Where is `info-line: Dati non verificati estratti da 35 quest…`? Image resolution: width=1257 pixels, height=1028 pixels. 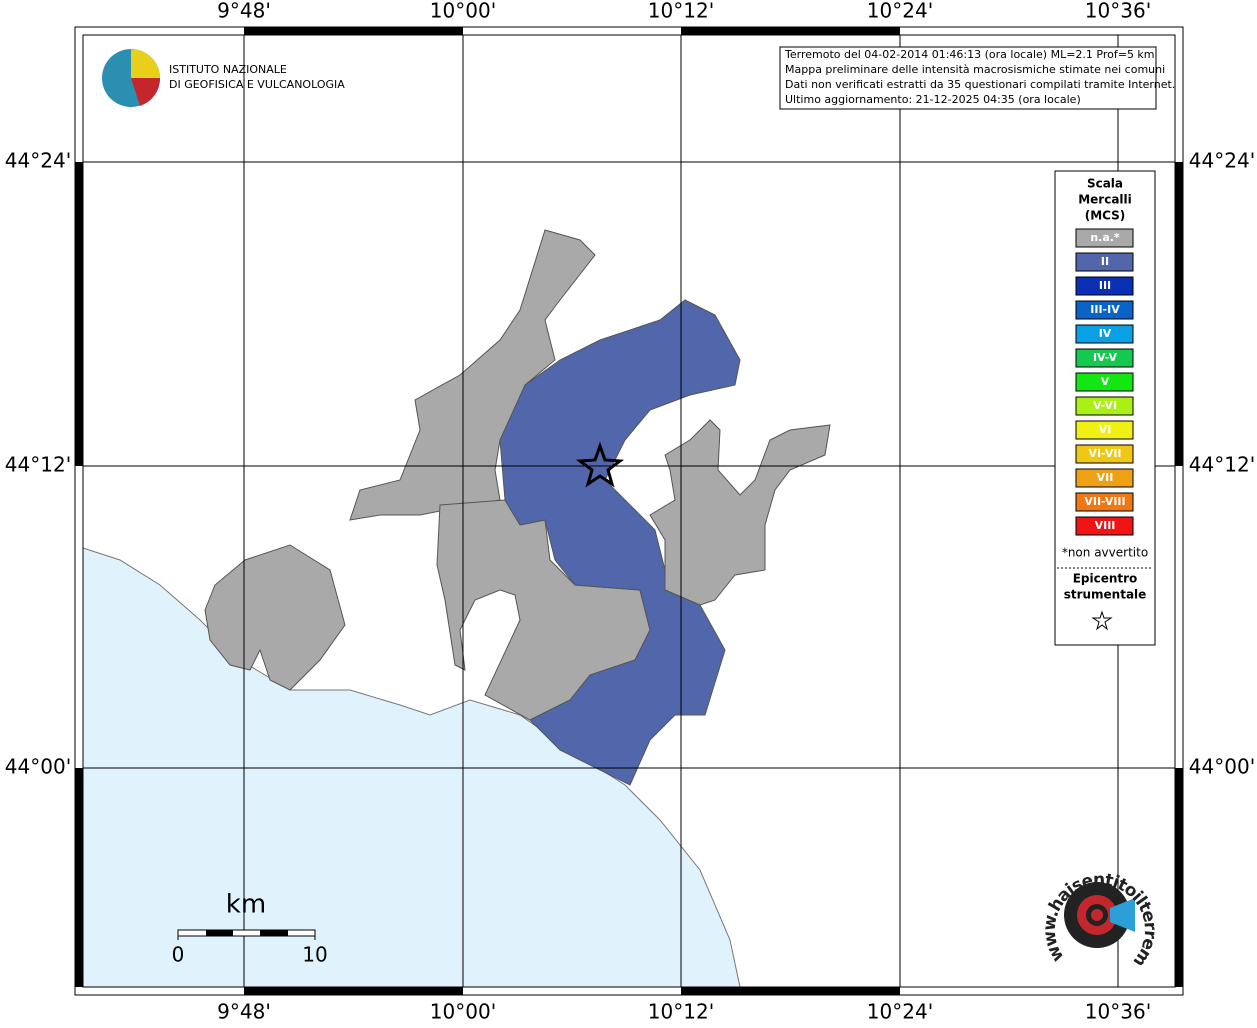
info-line: Dati non verificati estratti da 35 quest… is located at coordinates (980, 84).